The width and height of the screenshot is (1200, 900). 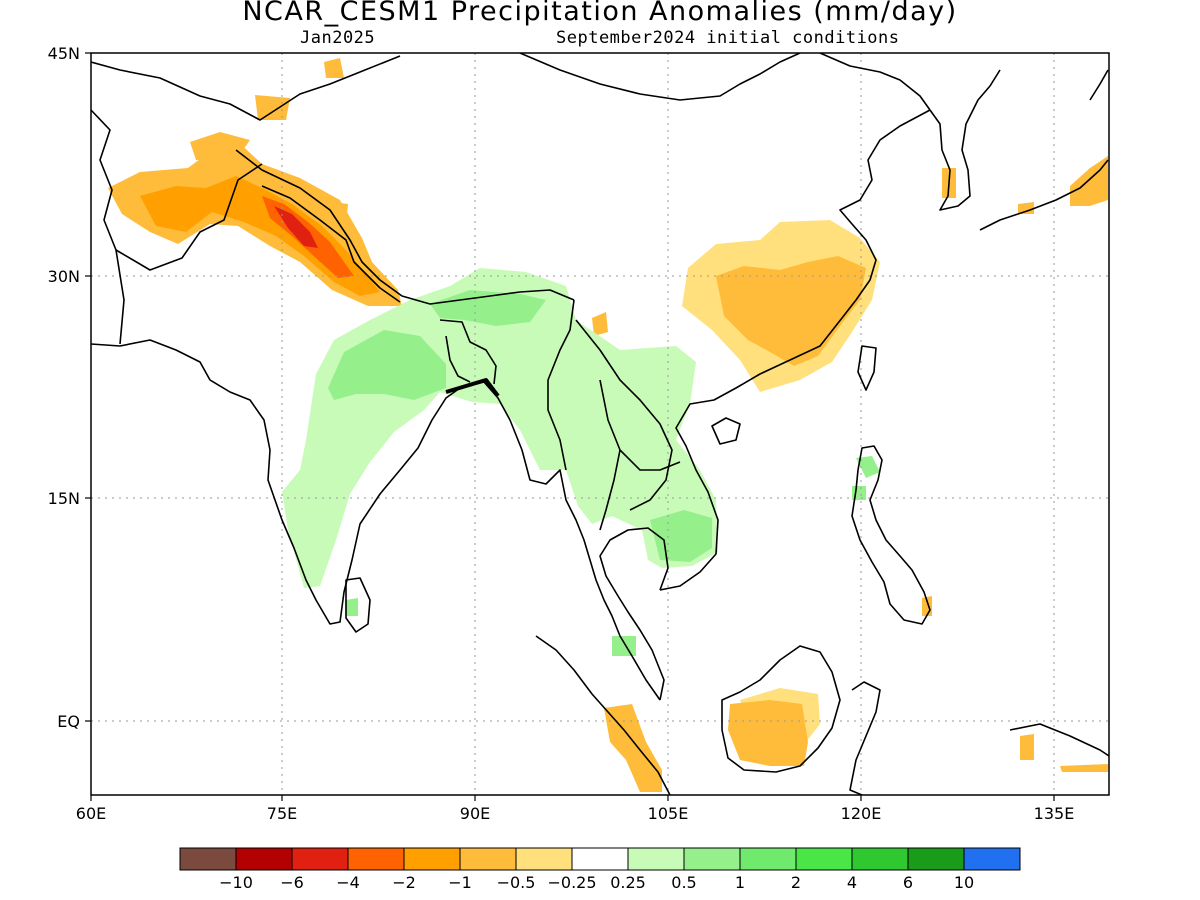 What do you see at coordinates (236, 882) in the screenshot?
I see `colorbar-label: −10` at bounding box center [236, 882].